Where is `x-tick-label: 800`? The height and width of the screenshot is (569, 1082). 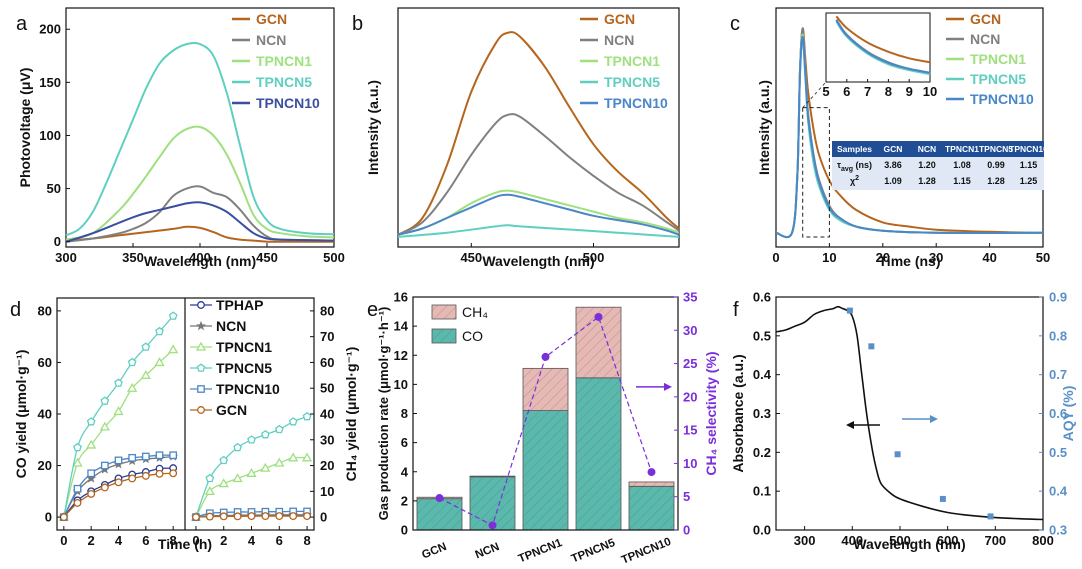 x-tick-label: 800 is located at coordinates (1043, 540).